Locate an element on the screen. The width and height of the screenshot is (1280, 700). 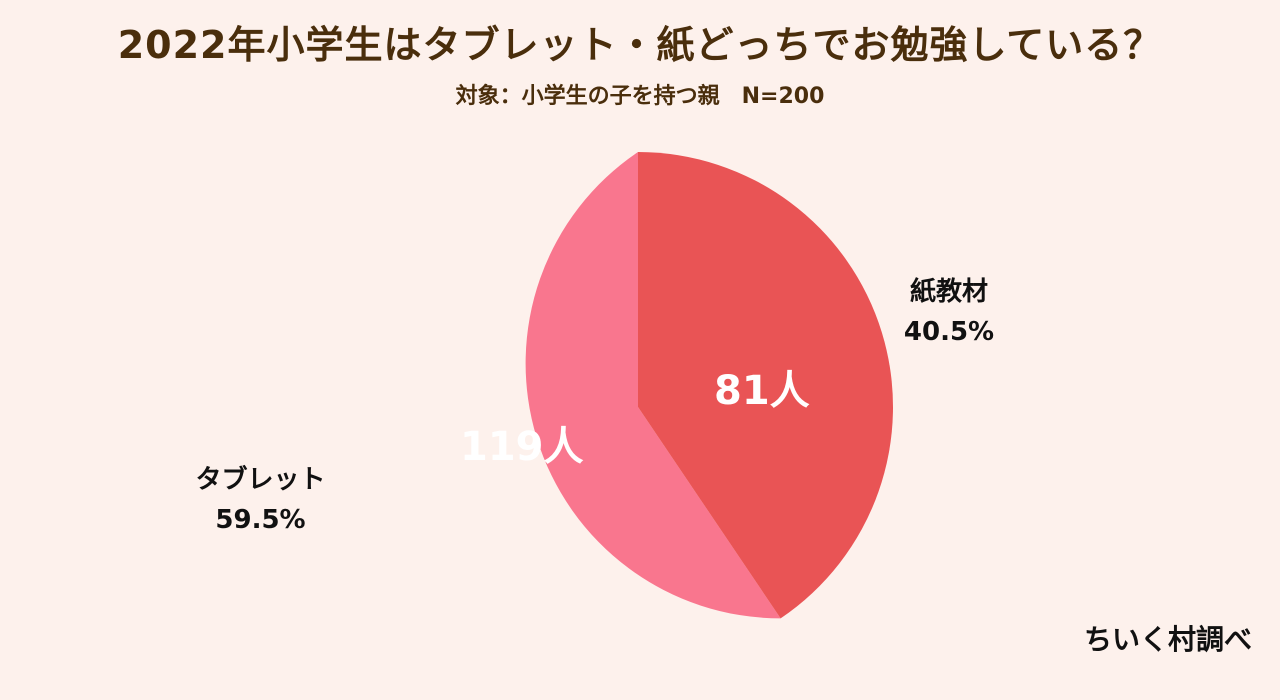
chart-subtitle: 対象：小学生の子を持つ親 N=200 is located at coordinates (640, 96).